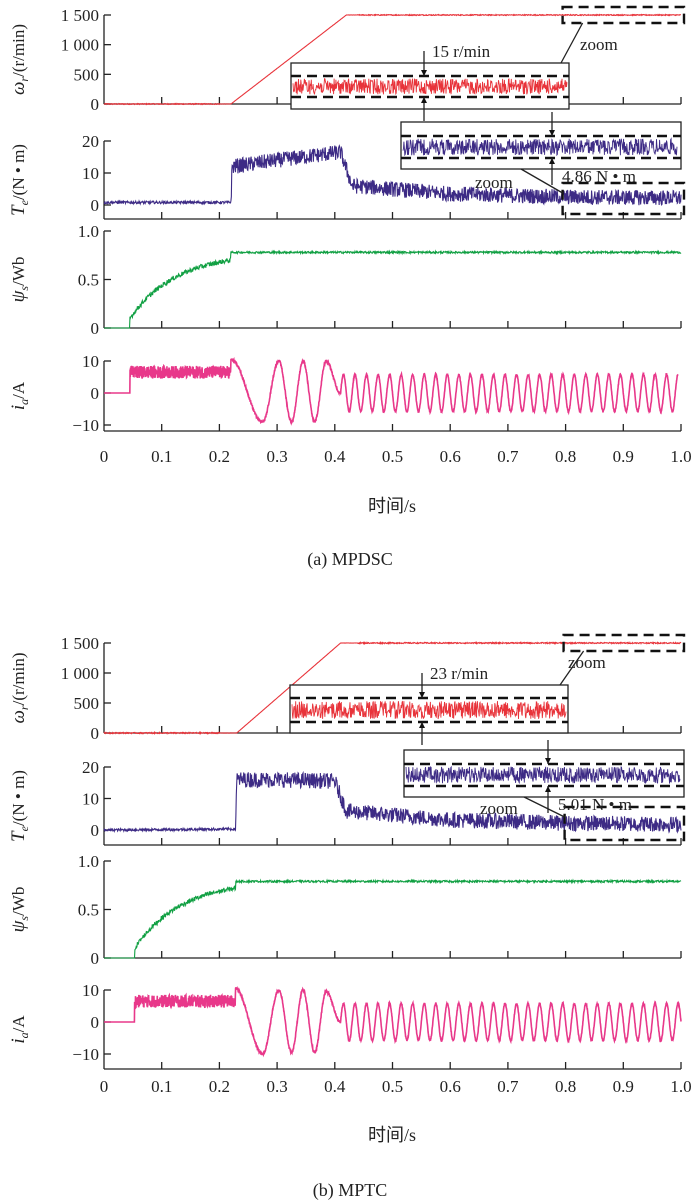 The image size is (700, 1200). Describe the element at coordinates (508, 456) in the screenshot. I see `x-tick-label: 0.7` at that location.